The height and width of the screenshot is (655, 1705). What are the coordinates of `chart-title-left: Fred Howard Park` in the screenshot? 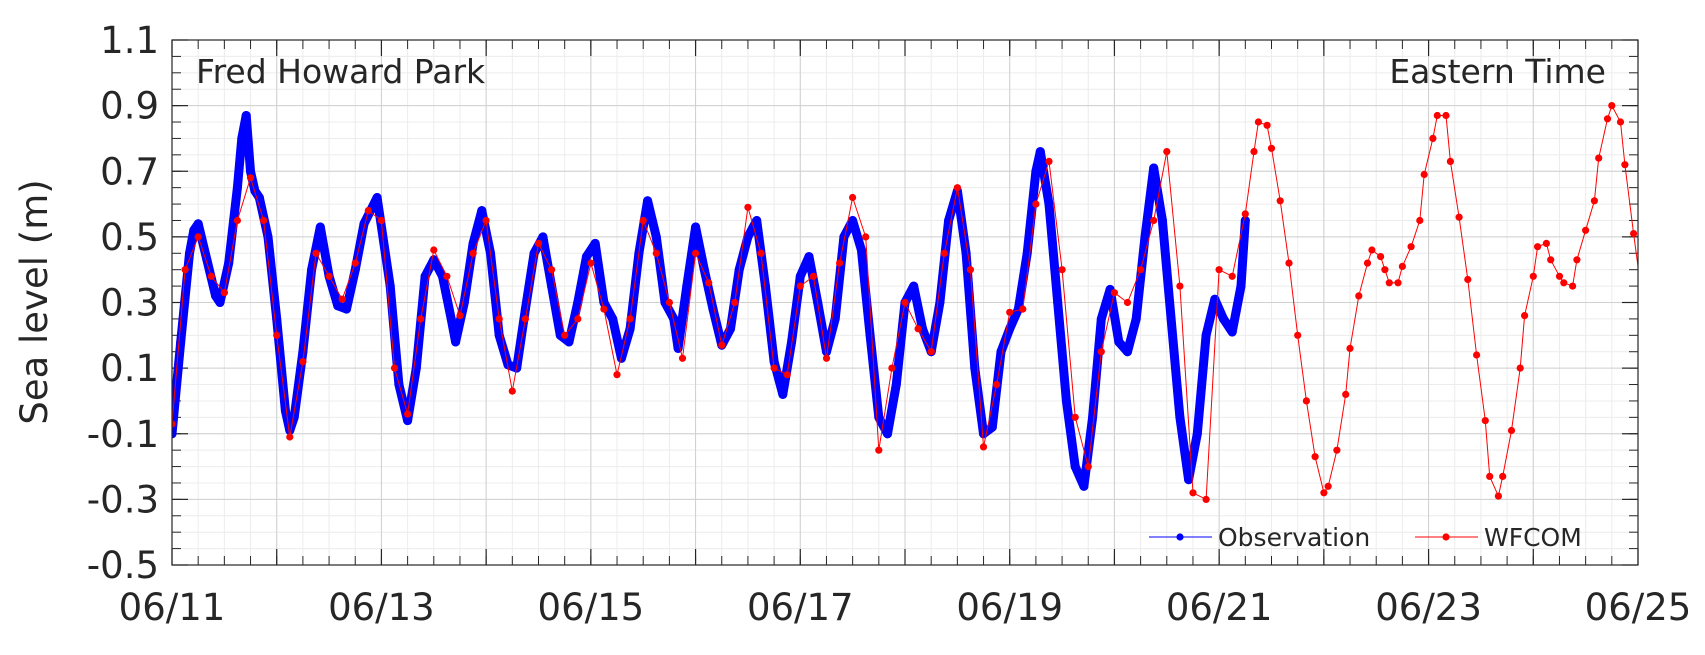 It's located at (341, 71).